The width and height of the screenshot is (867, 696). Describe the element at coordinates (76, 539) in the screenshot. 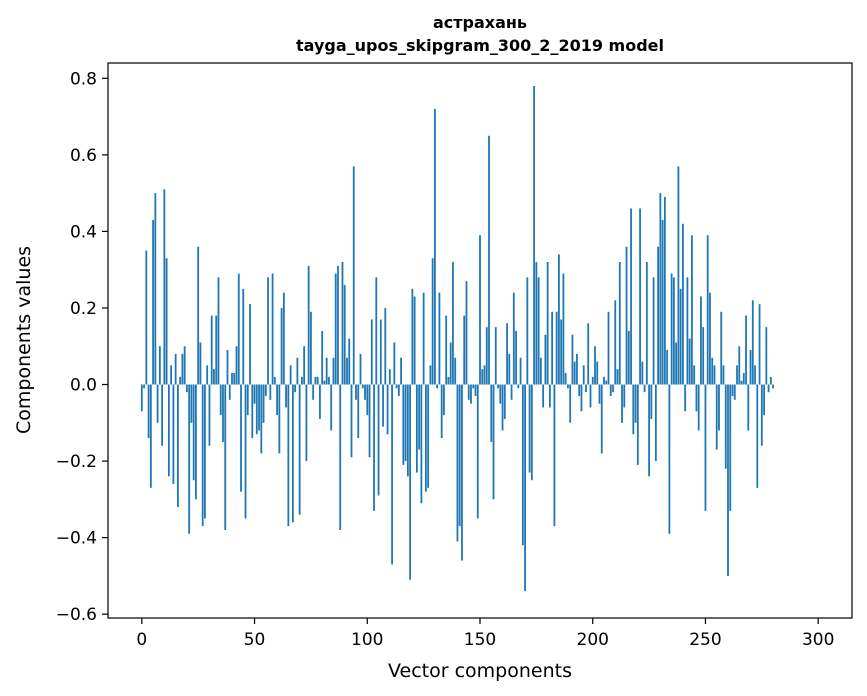

I see `y-tick-label: −0.4` at that location.